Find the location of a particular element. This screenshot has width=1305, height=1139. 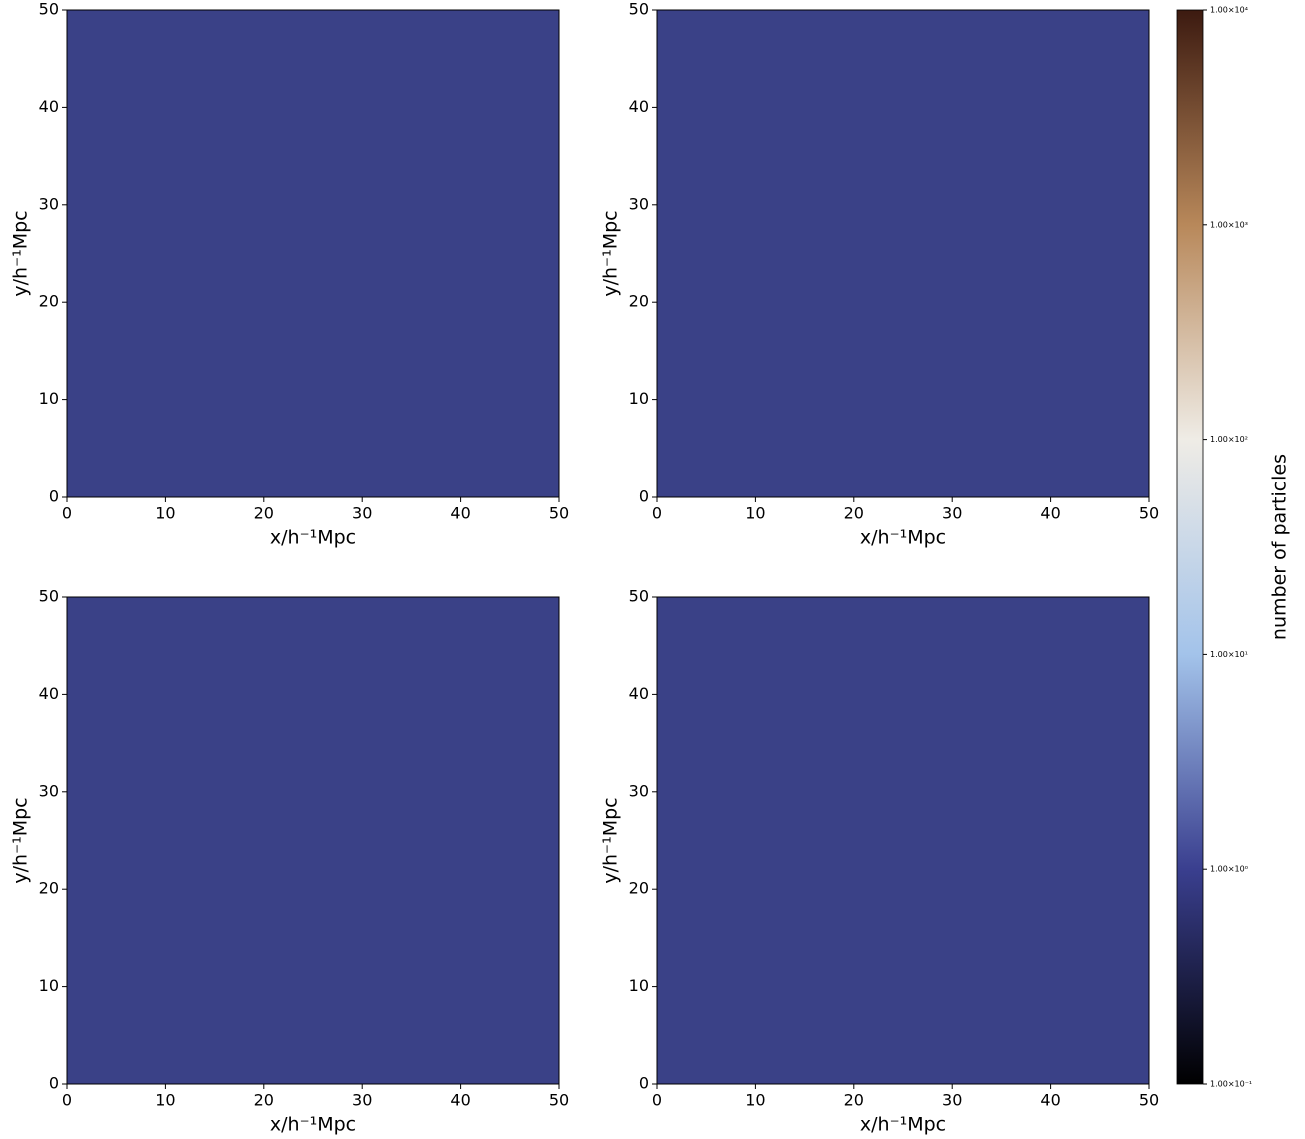

colorbar-tick-label: 1.00×10⁰ is located at coordinates (1229, 869).